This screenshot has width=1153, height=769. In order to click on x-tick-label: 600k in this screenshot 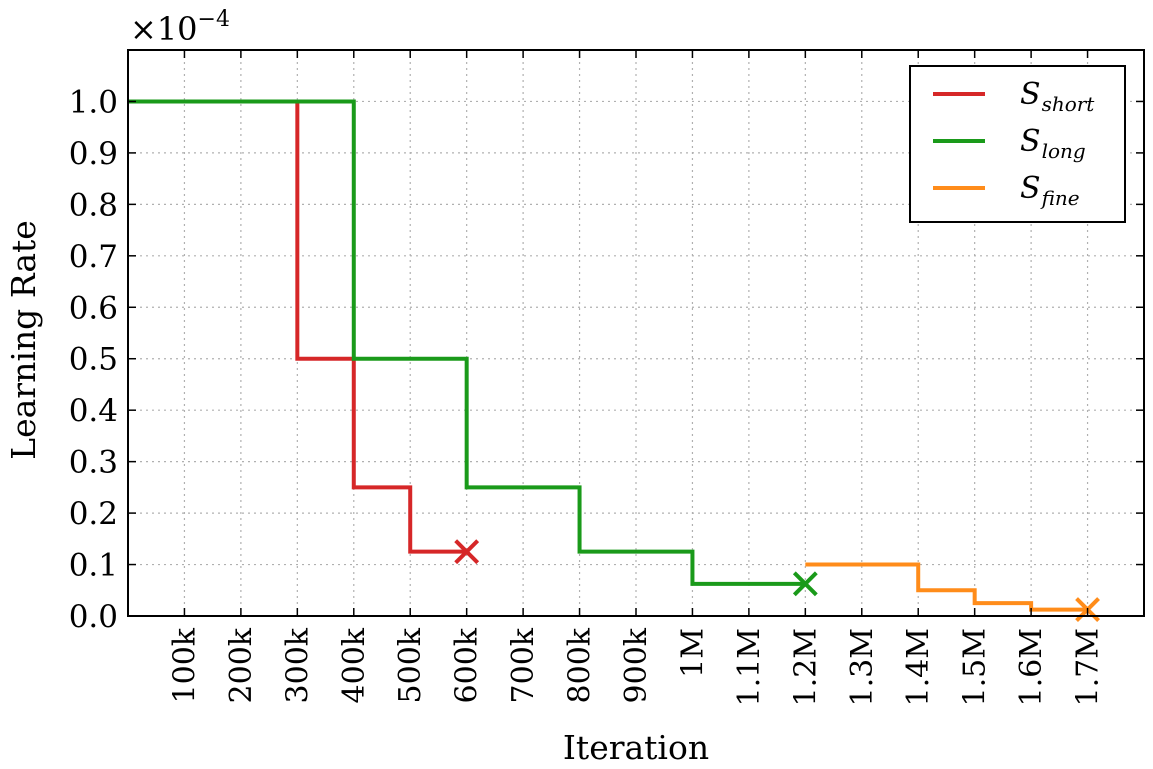, I will do `click(467, 665)`.